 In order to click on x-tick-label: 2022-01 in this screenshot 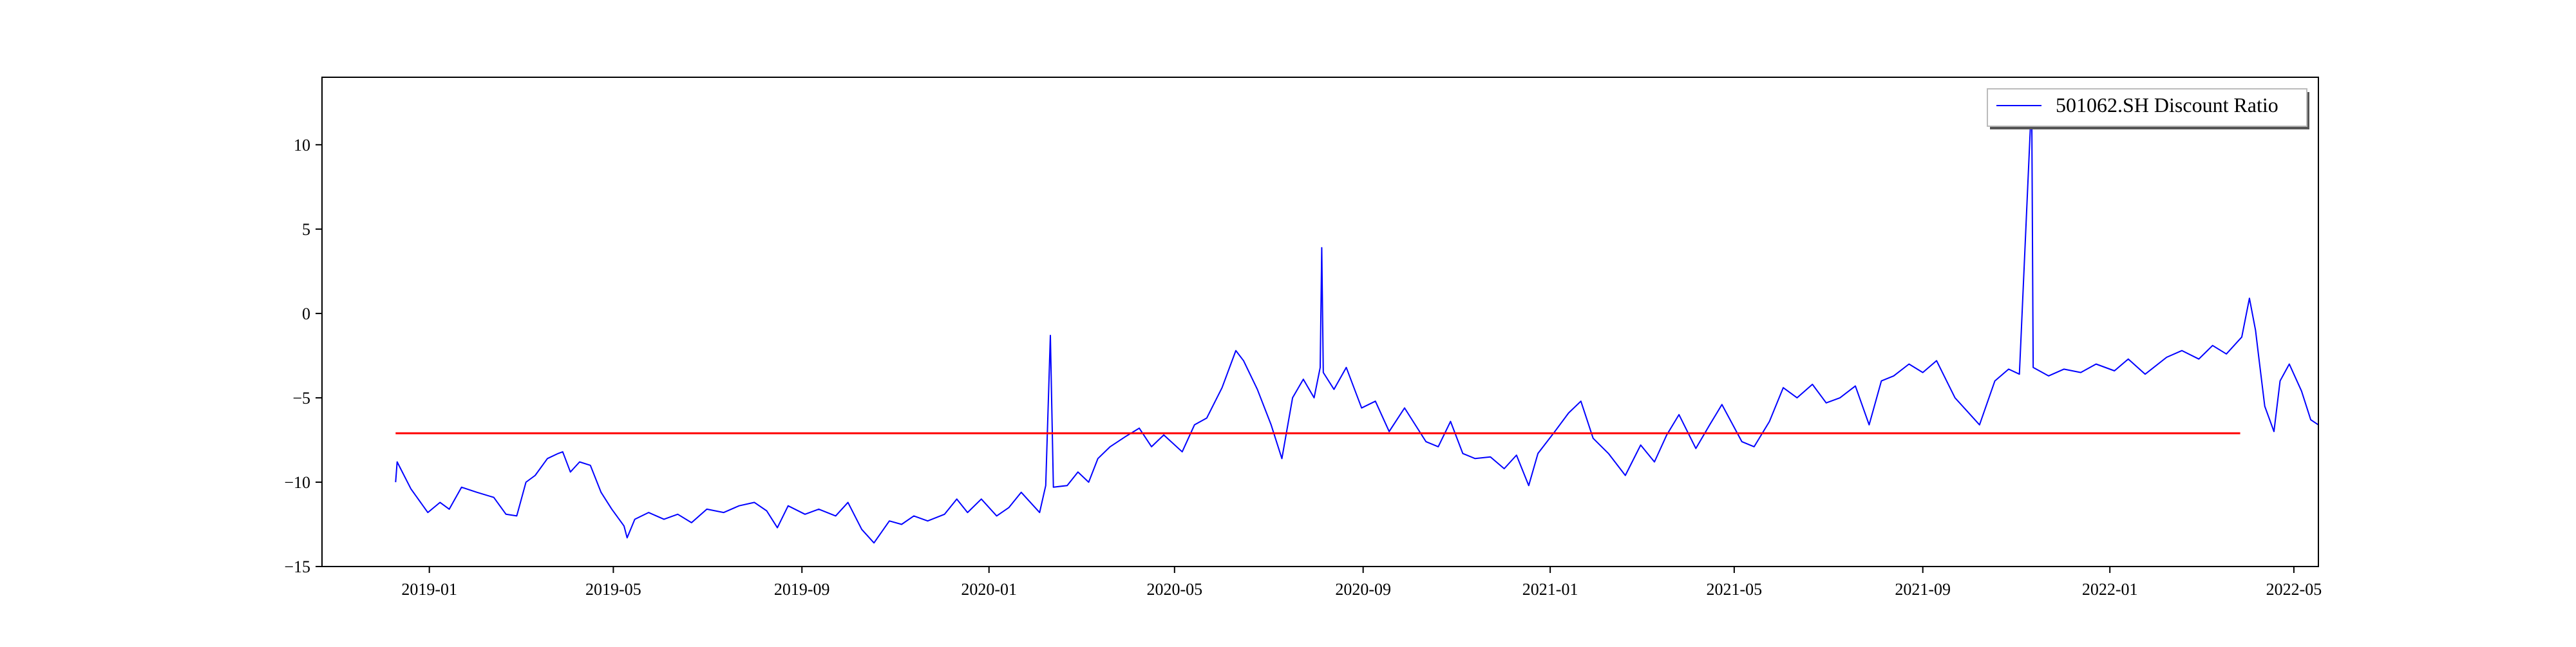, I will do `click(2110, 590)`.